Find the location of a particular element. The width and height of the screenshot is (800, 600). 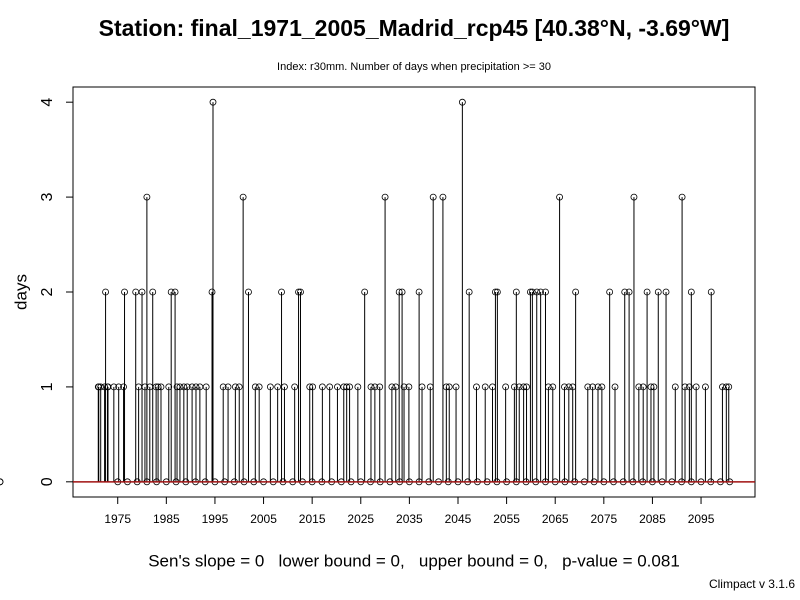

x-tick-label: 2045 is located at coordinates (458, 519).